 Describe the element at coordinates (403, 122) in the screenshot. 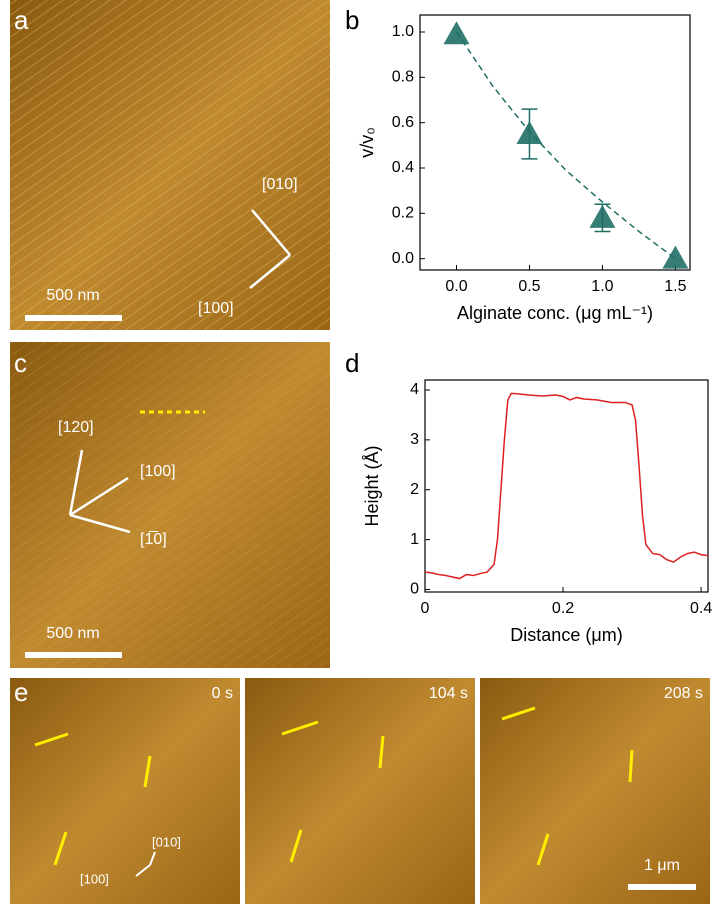

I see `y-tick-label: 0.6` at that location.